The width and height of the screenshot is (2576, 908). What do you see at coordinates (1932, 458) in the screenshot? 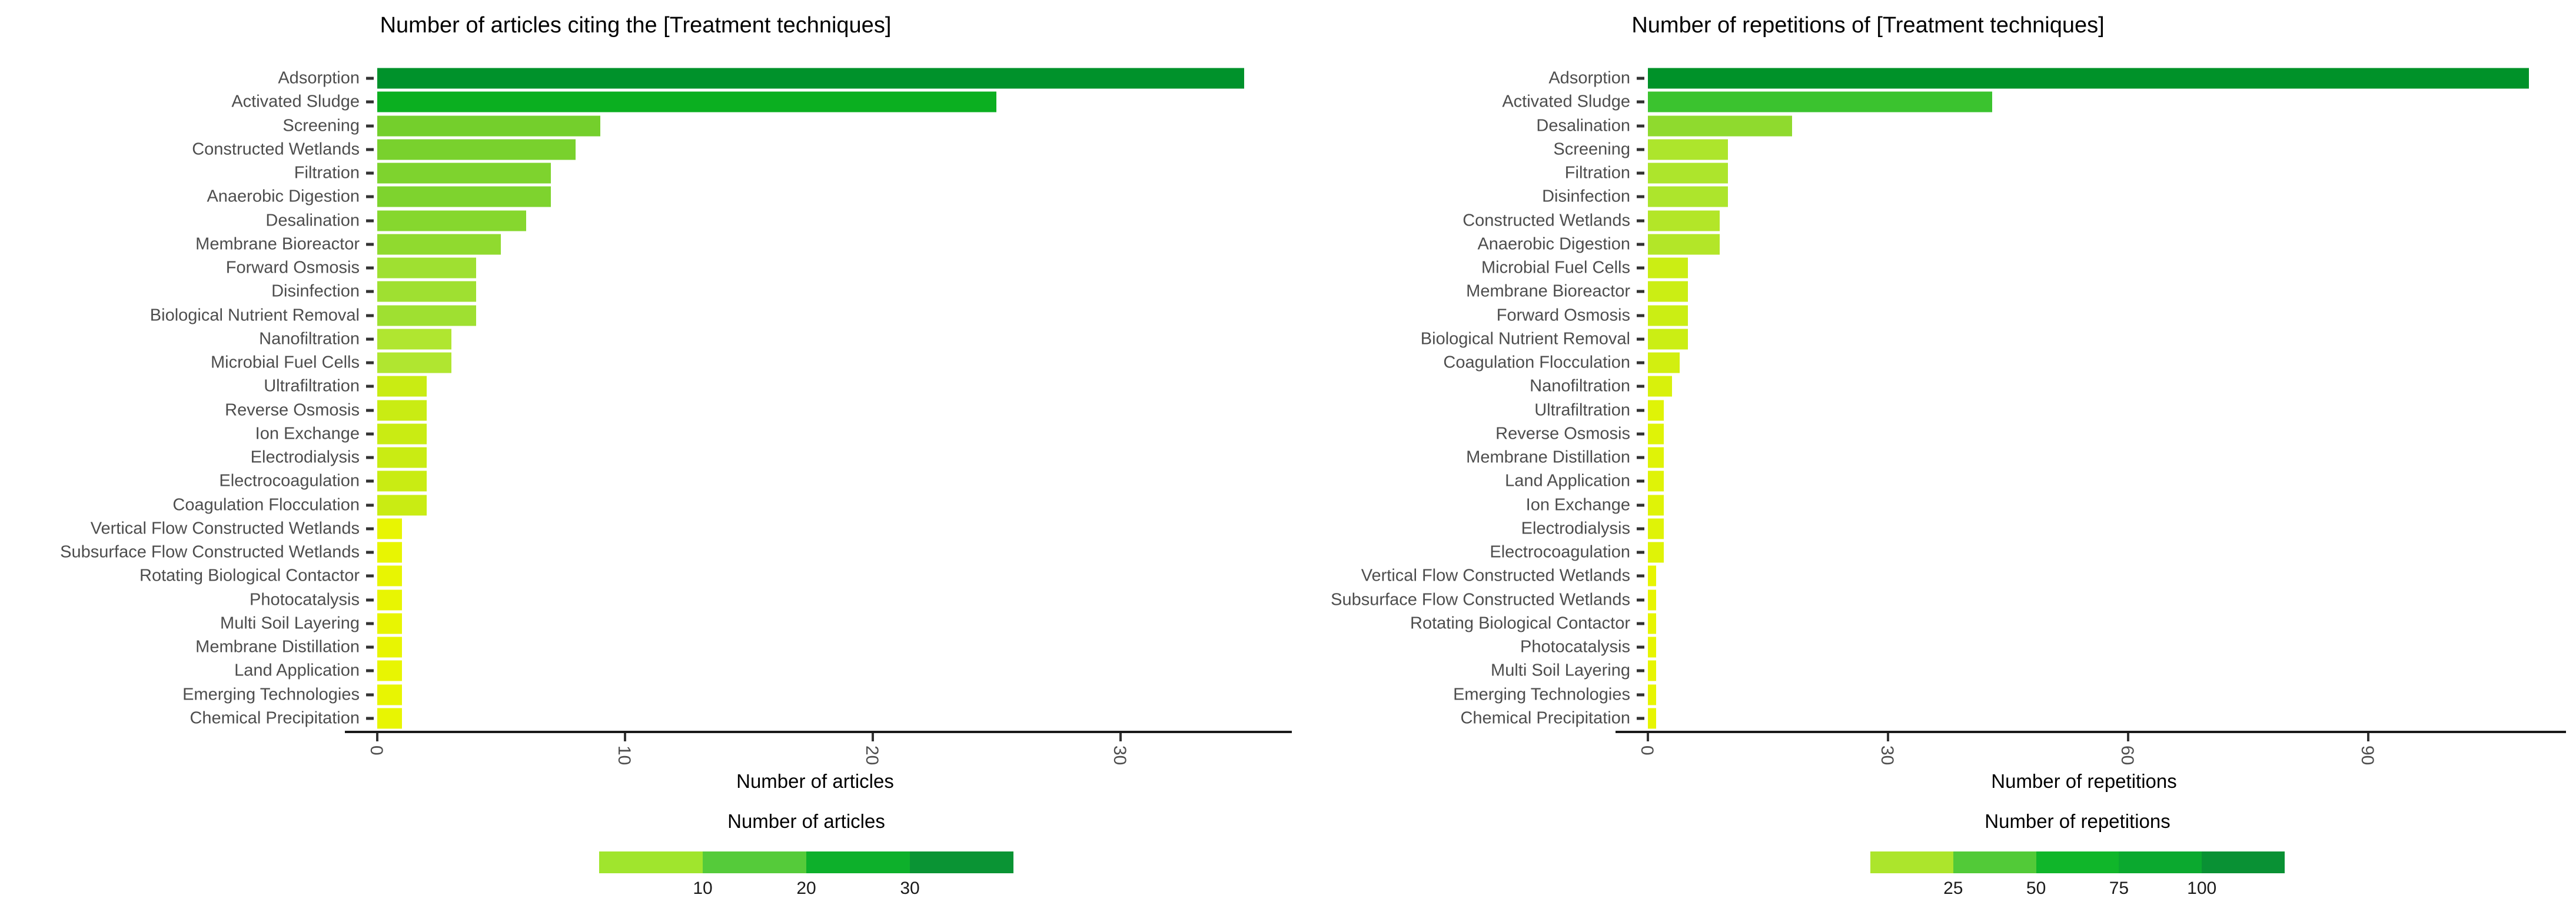
I see `table-row: Membrane Distillation` at bounding box center [1932, 458].